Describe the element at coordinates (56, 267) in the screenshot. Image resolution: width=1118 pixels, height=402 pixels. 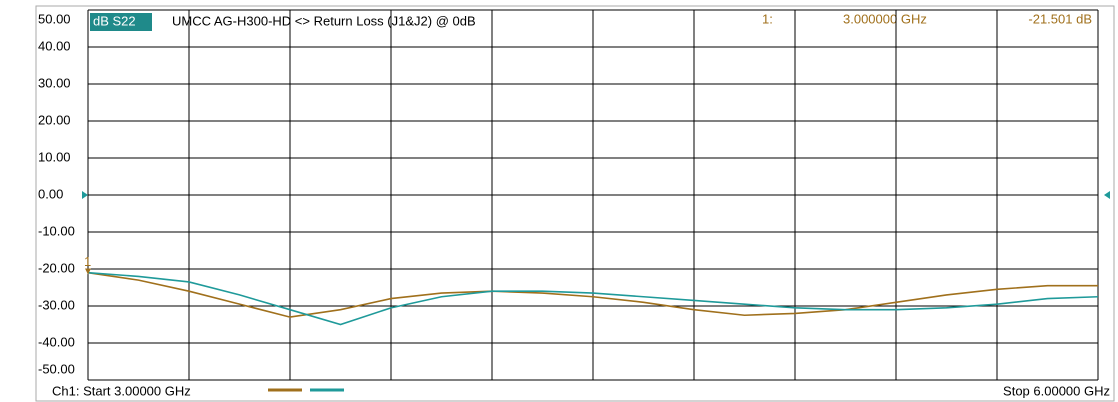
I see `y-tick-label: -20.00` at that location.